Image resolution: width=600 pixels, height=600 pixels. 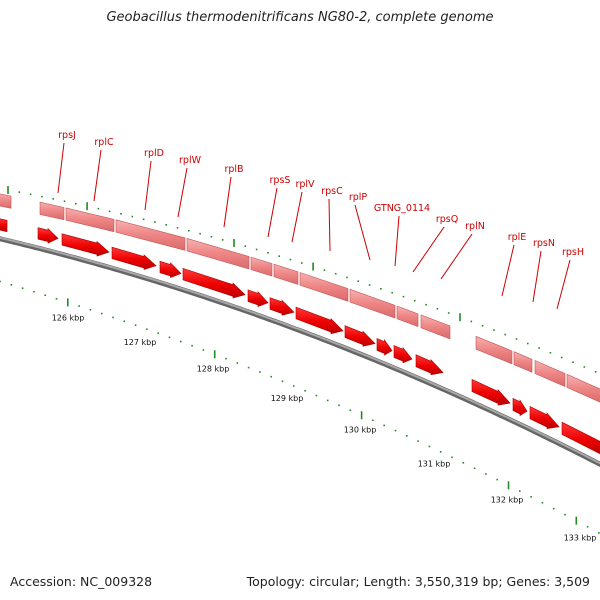 What do you see at coordinates (213, 369) in the screenshot?
I see `kbp-label: 128 kbp` at bounding box center [213, 369].